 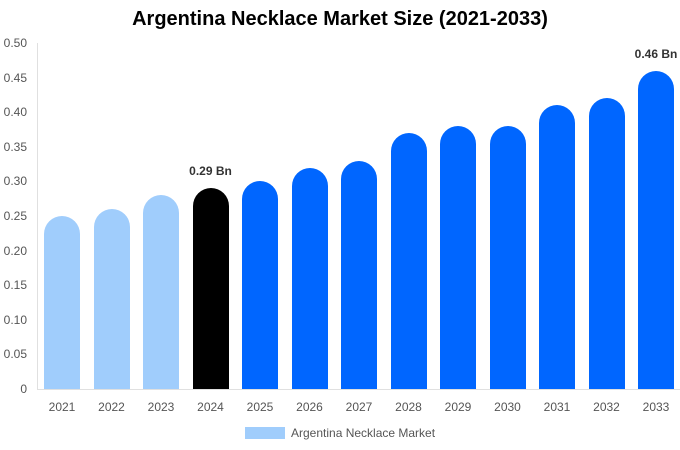 I want to click on y-tick-label: 0.05, so click(x=15, y=354).